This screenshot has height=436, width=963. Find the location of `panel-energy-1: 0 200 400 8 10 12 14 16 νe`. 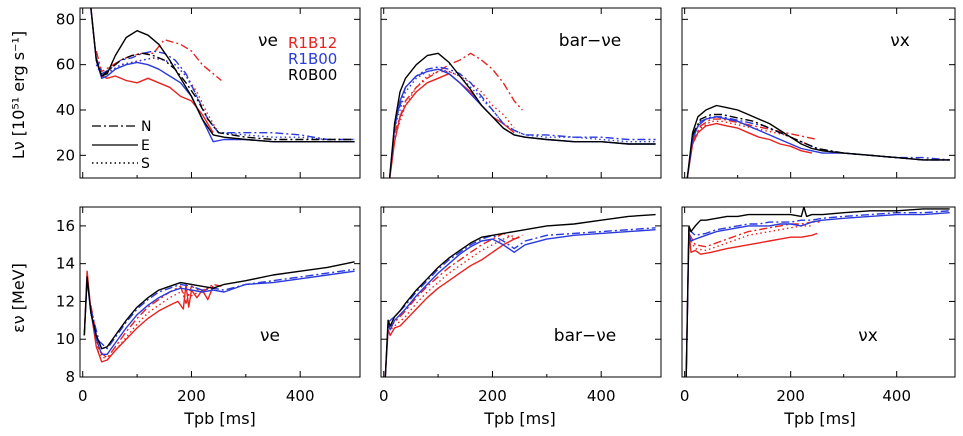

panel-energy-1: 0 200 400 8 10 12 14 16 νe is located at coordinates (208, 305).